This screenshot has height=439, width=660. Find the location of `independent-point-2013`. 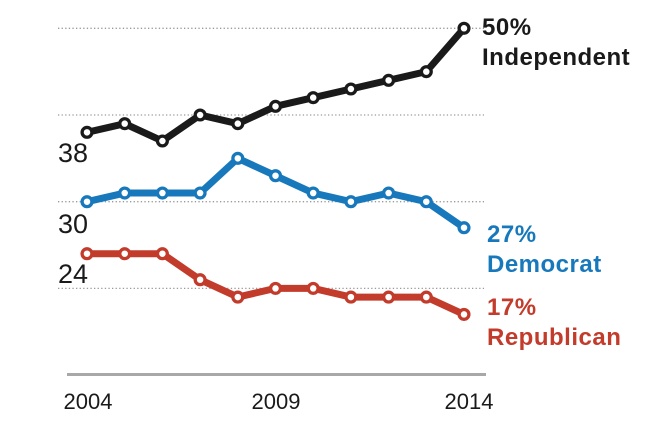

independent-point-2013 is located at coordinates (426, 72).